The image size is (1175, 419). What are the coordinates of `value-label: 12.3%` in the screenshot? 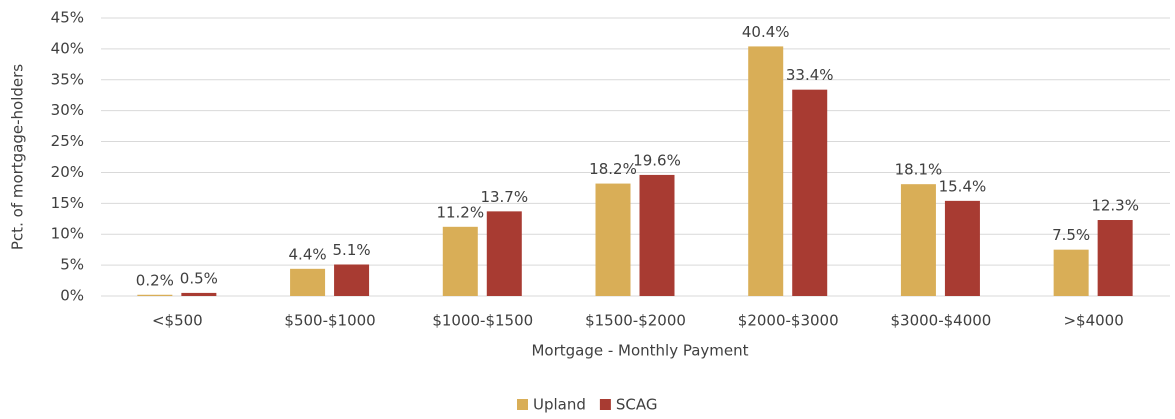 It's located at (1115, 206).